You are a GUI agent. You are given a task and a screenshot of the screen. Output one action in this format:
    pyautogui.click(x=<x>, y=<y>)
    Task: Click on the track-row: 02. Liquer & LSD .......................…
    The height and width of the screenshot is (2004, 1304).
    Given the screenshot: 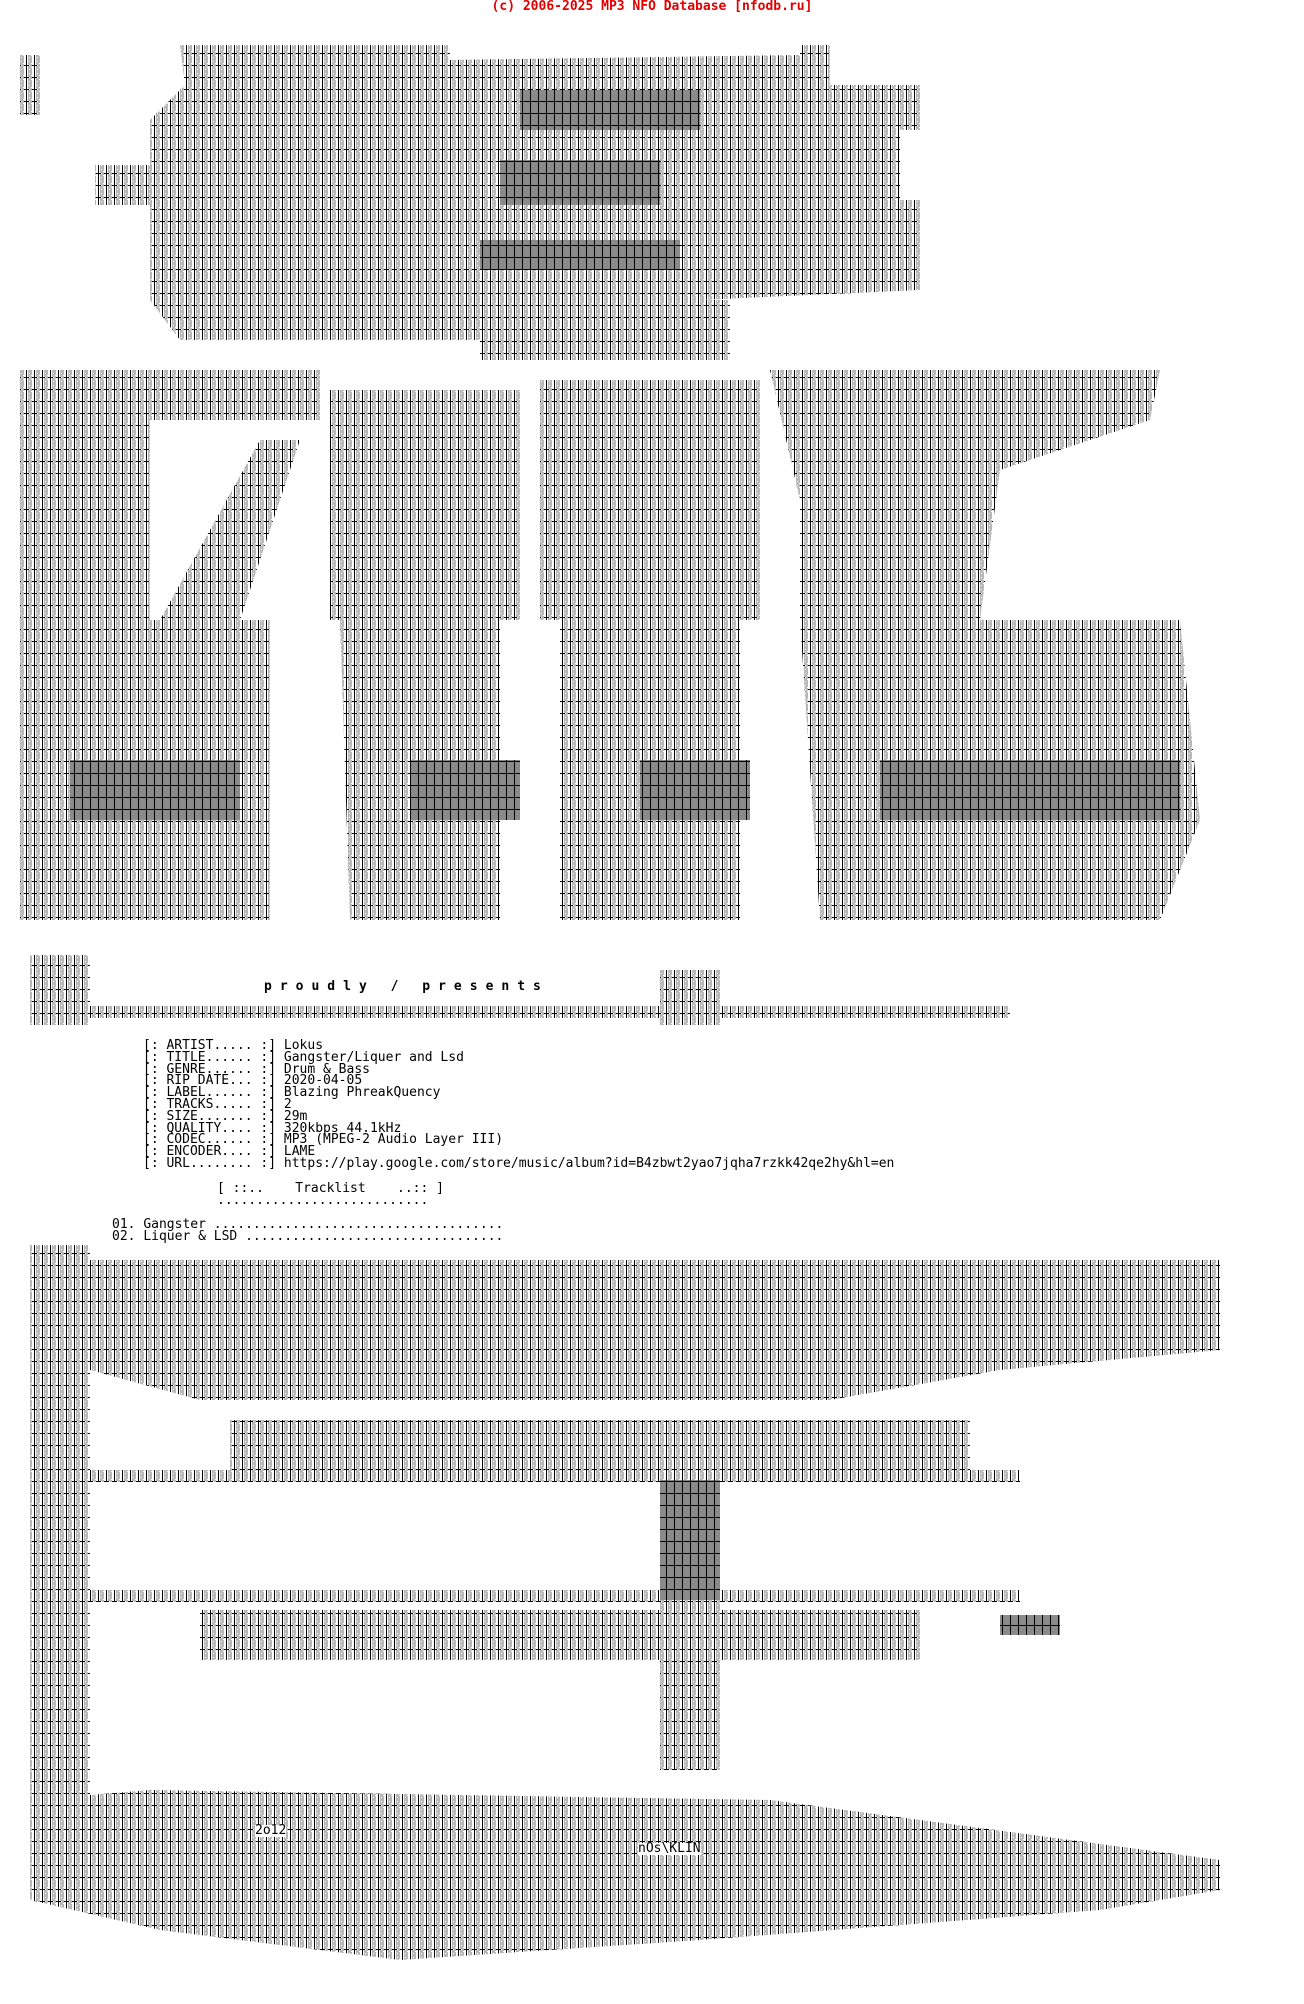 What is the action you would take?
    pyautogui.click(x=308, y=1236)
    